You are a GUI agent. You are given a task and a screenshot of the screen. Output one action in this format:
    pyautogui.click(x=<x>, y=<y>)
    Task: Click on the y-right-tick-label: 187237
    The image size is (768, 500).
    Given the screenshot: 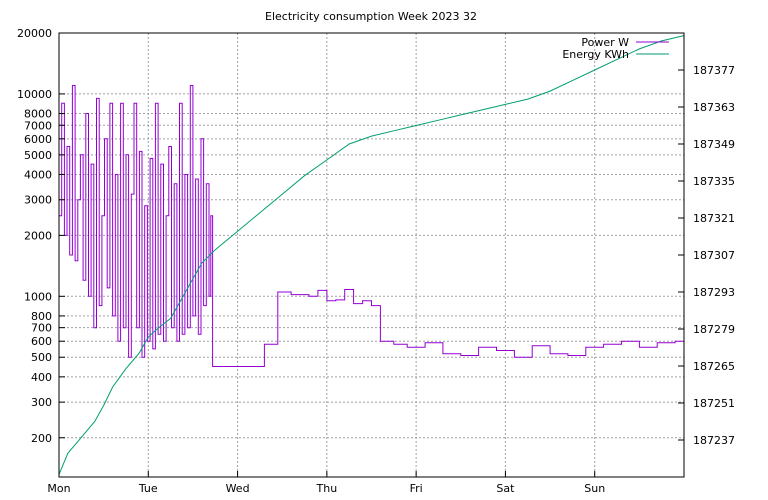 What is the action you would take?
    pyautogui.click(x=714, y=440)
    